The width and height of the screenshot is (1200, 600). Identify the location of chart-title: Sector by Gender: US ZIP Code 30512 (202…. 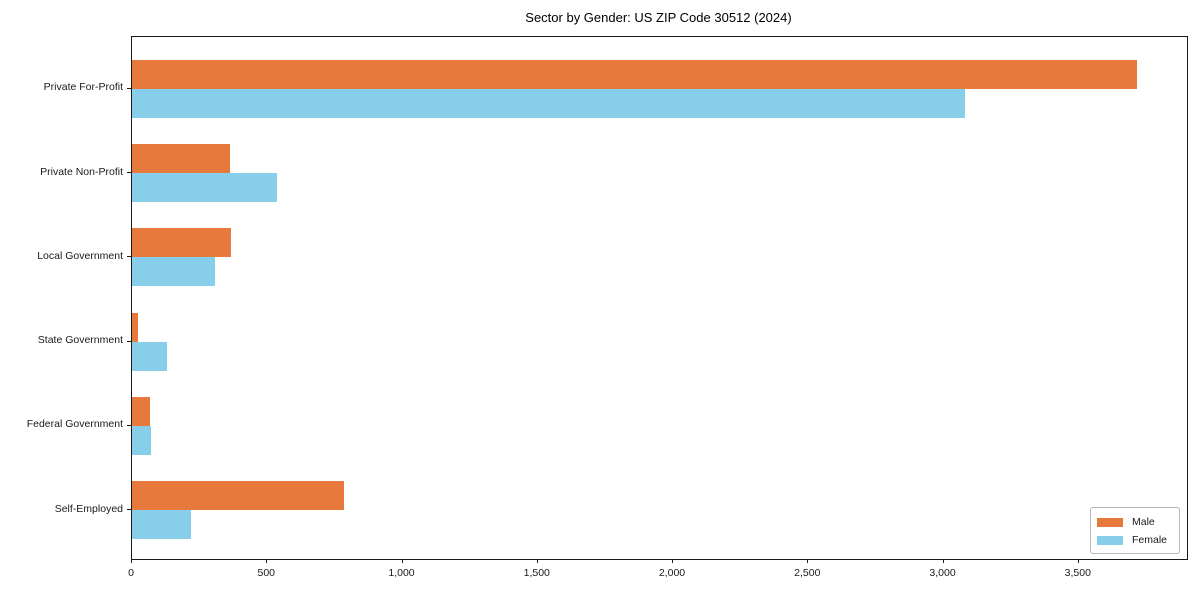
(658, 17).